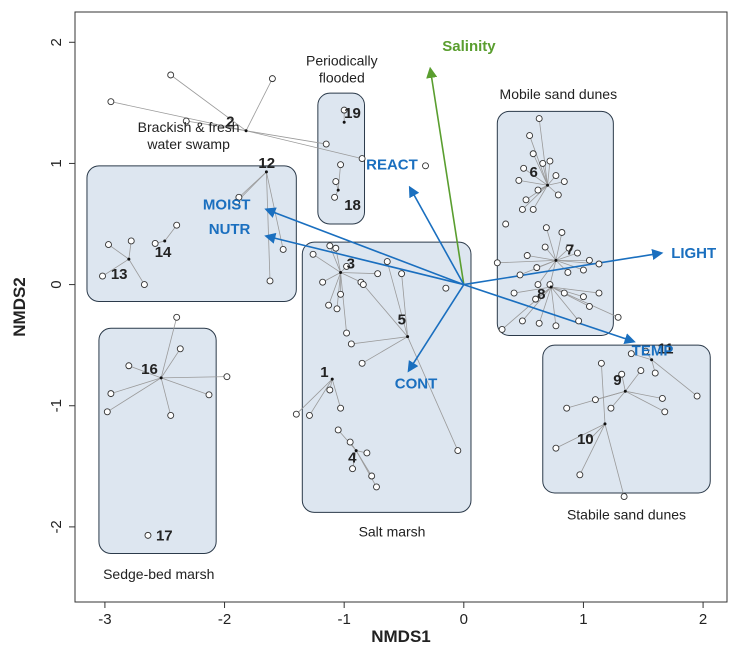  I want to click on cluster-number-label: 8, so click(541, 294).